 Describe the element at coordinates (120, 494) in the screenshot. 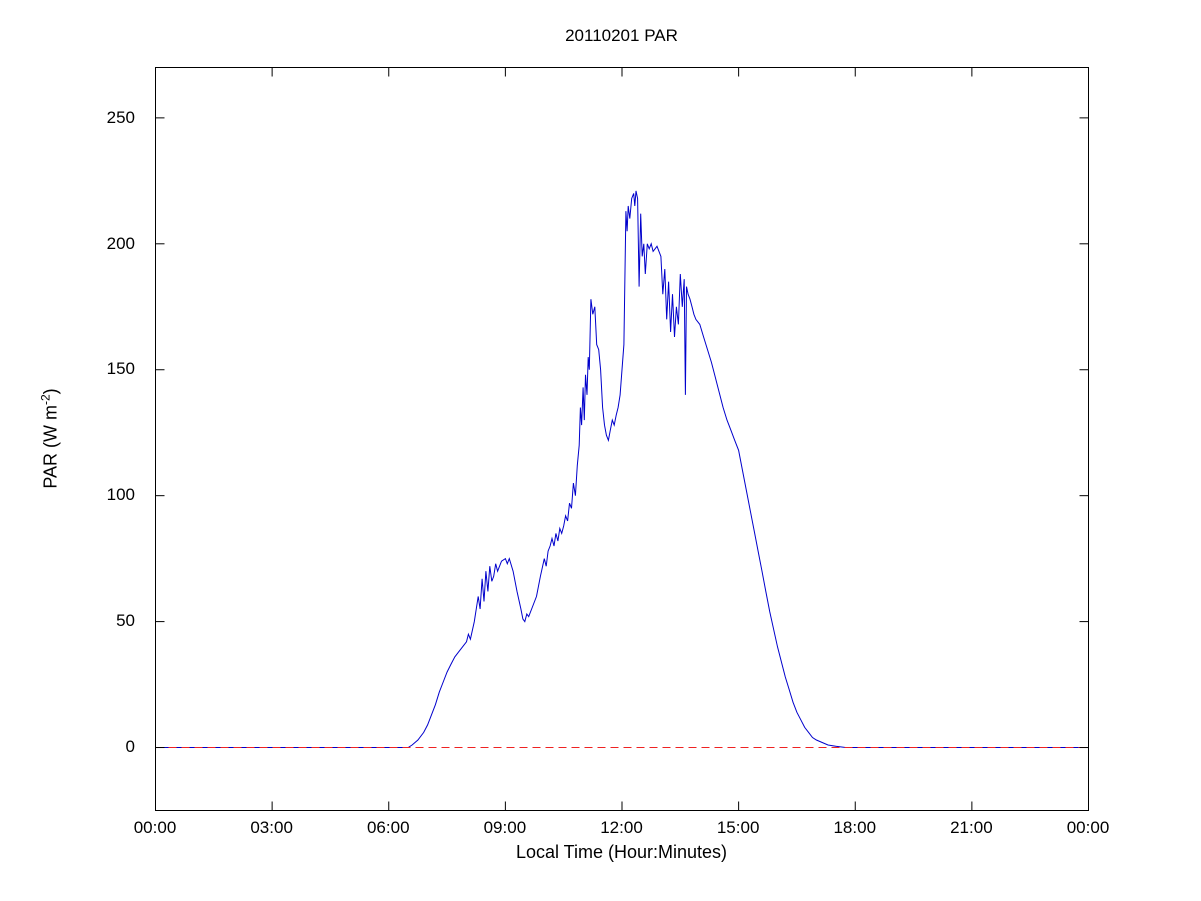

I see `y-tick-label: 100` at that location.